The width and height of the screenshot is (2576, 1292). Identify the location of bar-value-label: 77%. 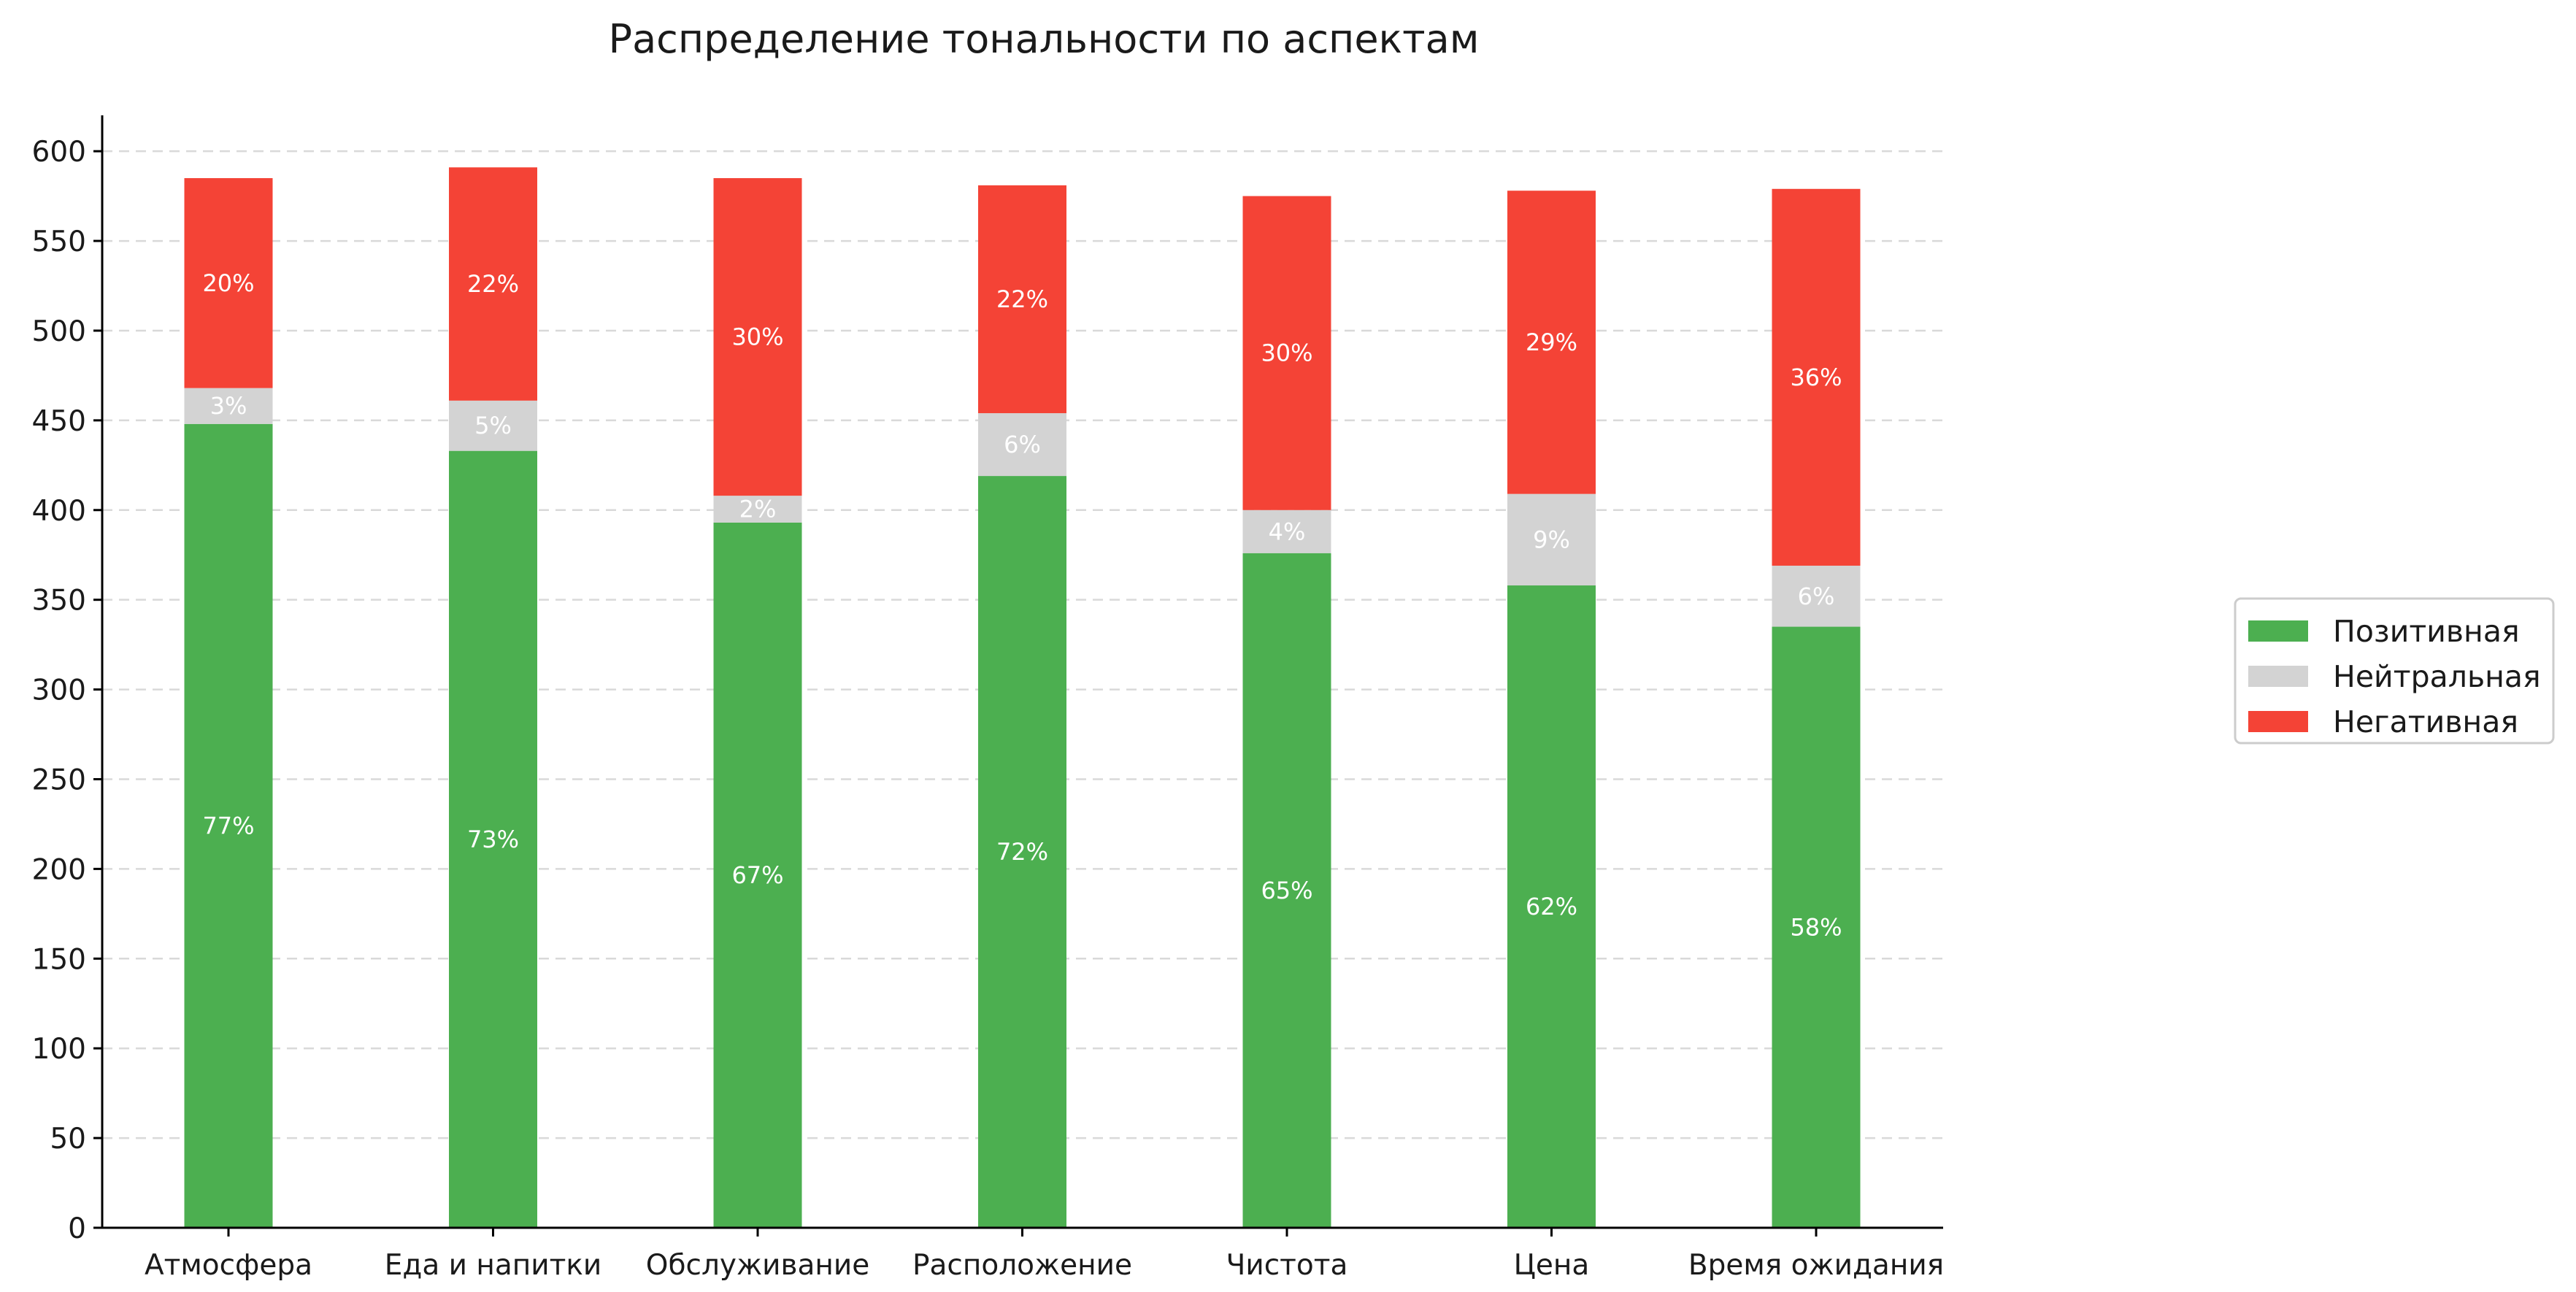
(228, 826).